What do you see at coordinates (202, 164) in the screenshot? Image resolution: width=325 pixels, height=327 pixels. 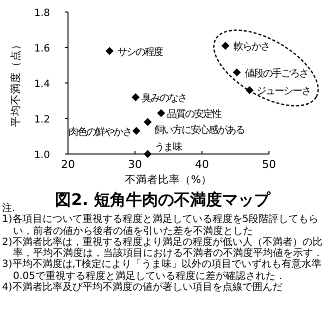 I see `x-tick-label: 40` at bounding box center [202, 164].